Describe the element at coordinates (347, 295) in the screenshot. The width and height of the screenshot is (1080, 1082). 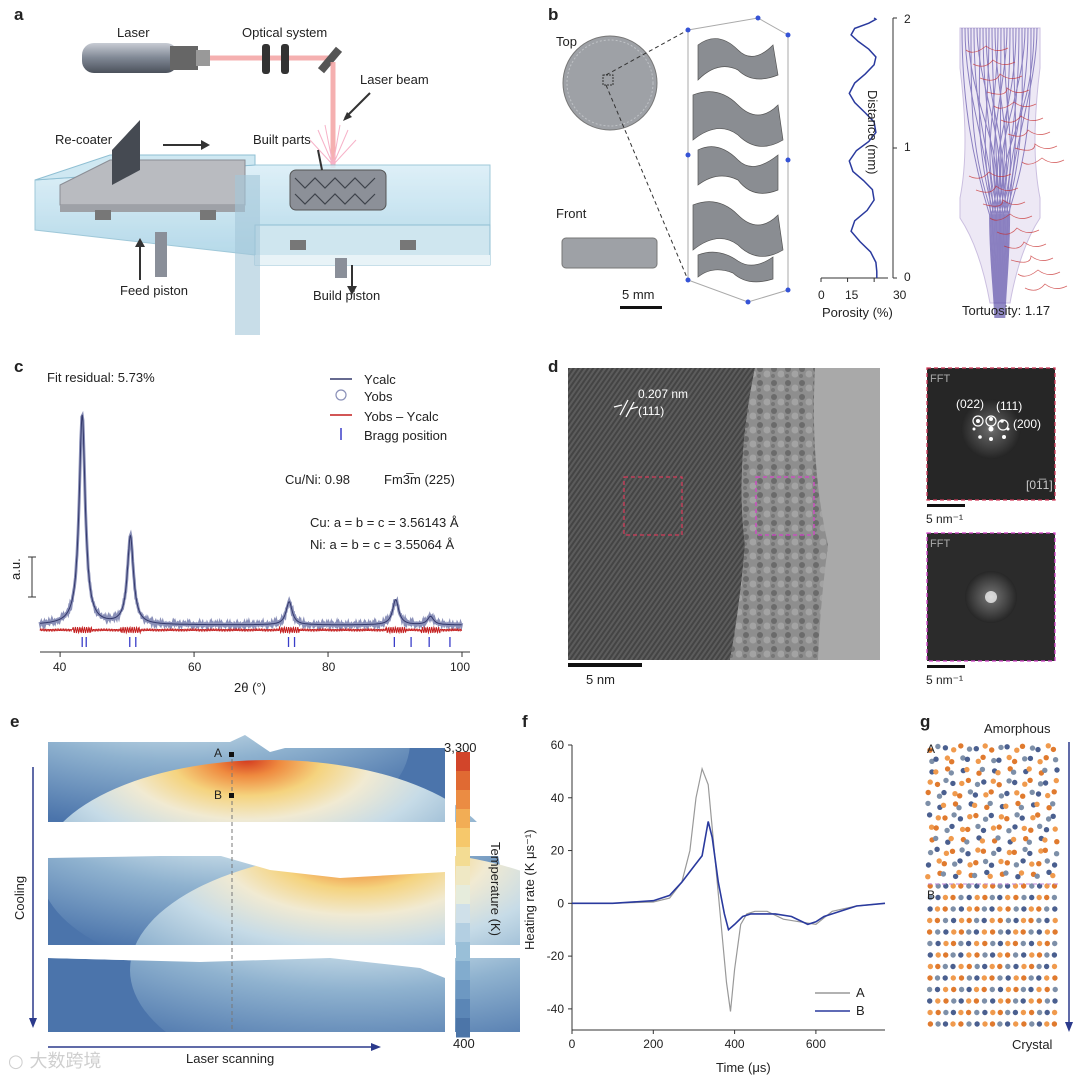
I see `label-build-piston: Build piston` at that location.